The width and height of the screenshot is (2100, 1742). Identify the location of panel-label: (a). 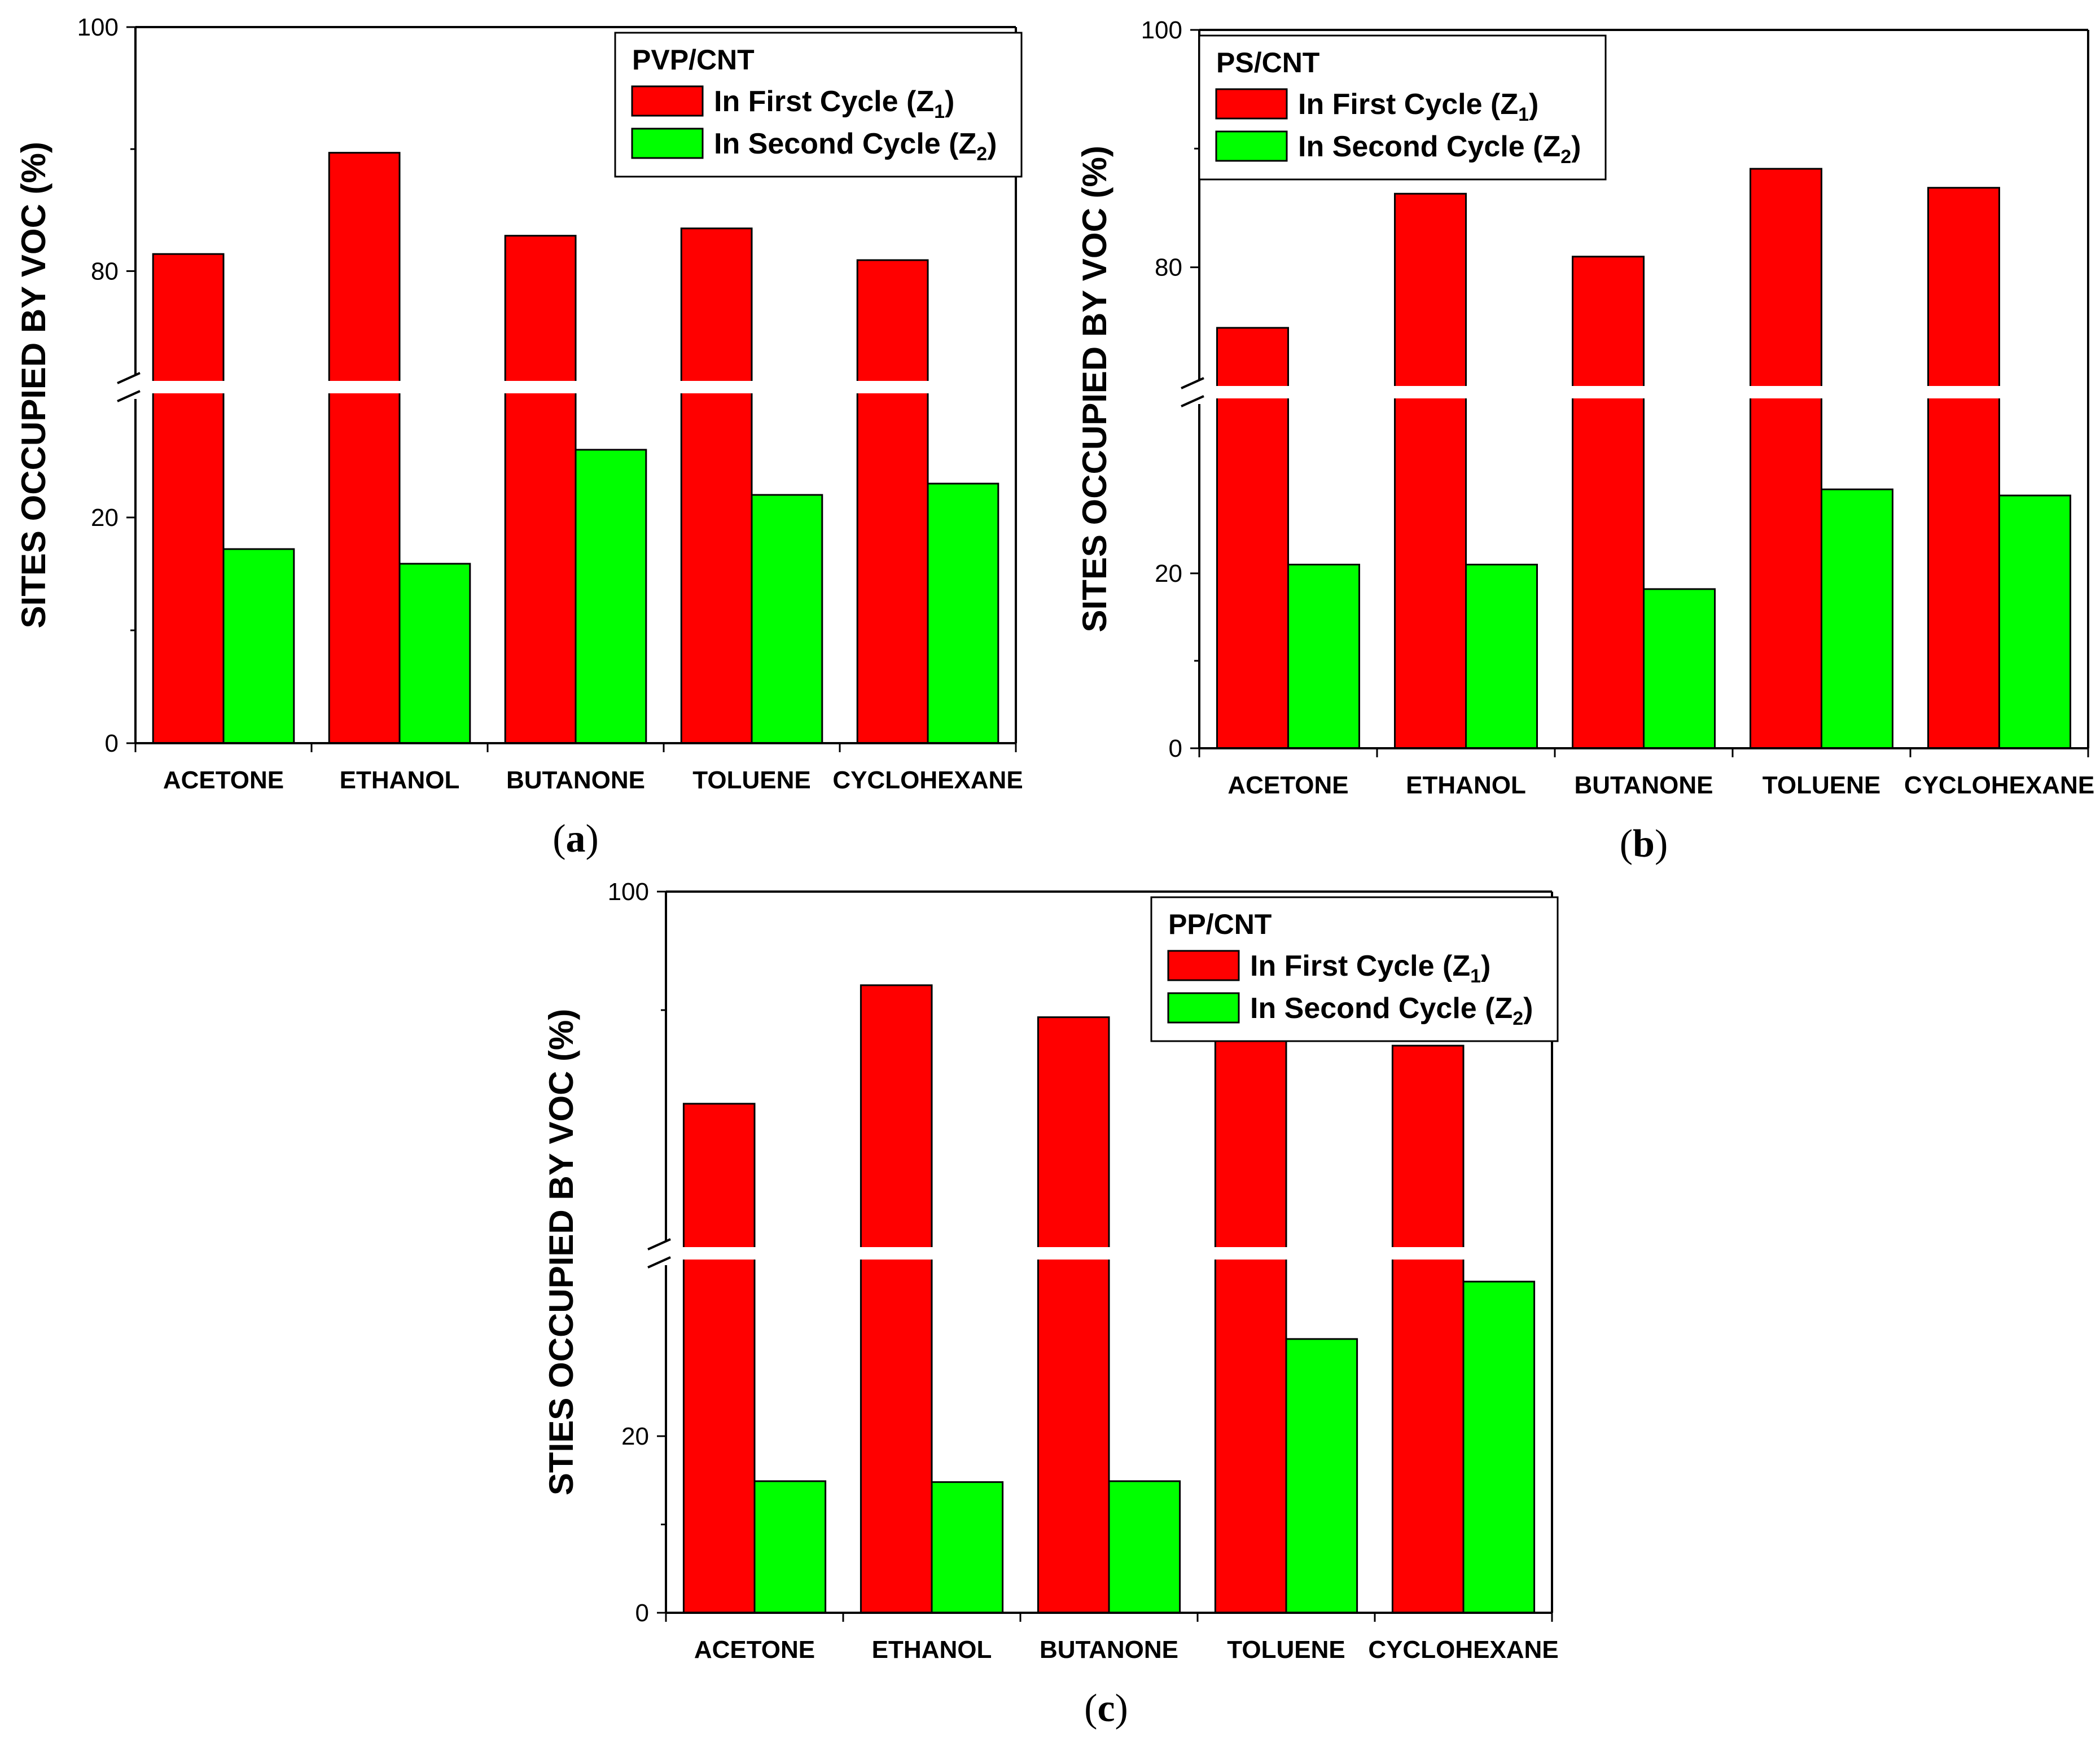
(576, 839).